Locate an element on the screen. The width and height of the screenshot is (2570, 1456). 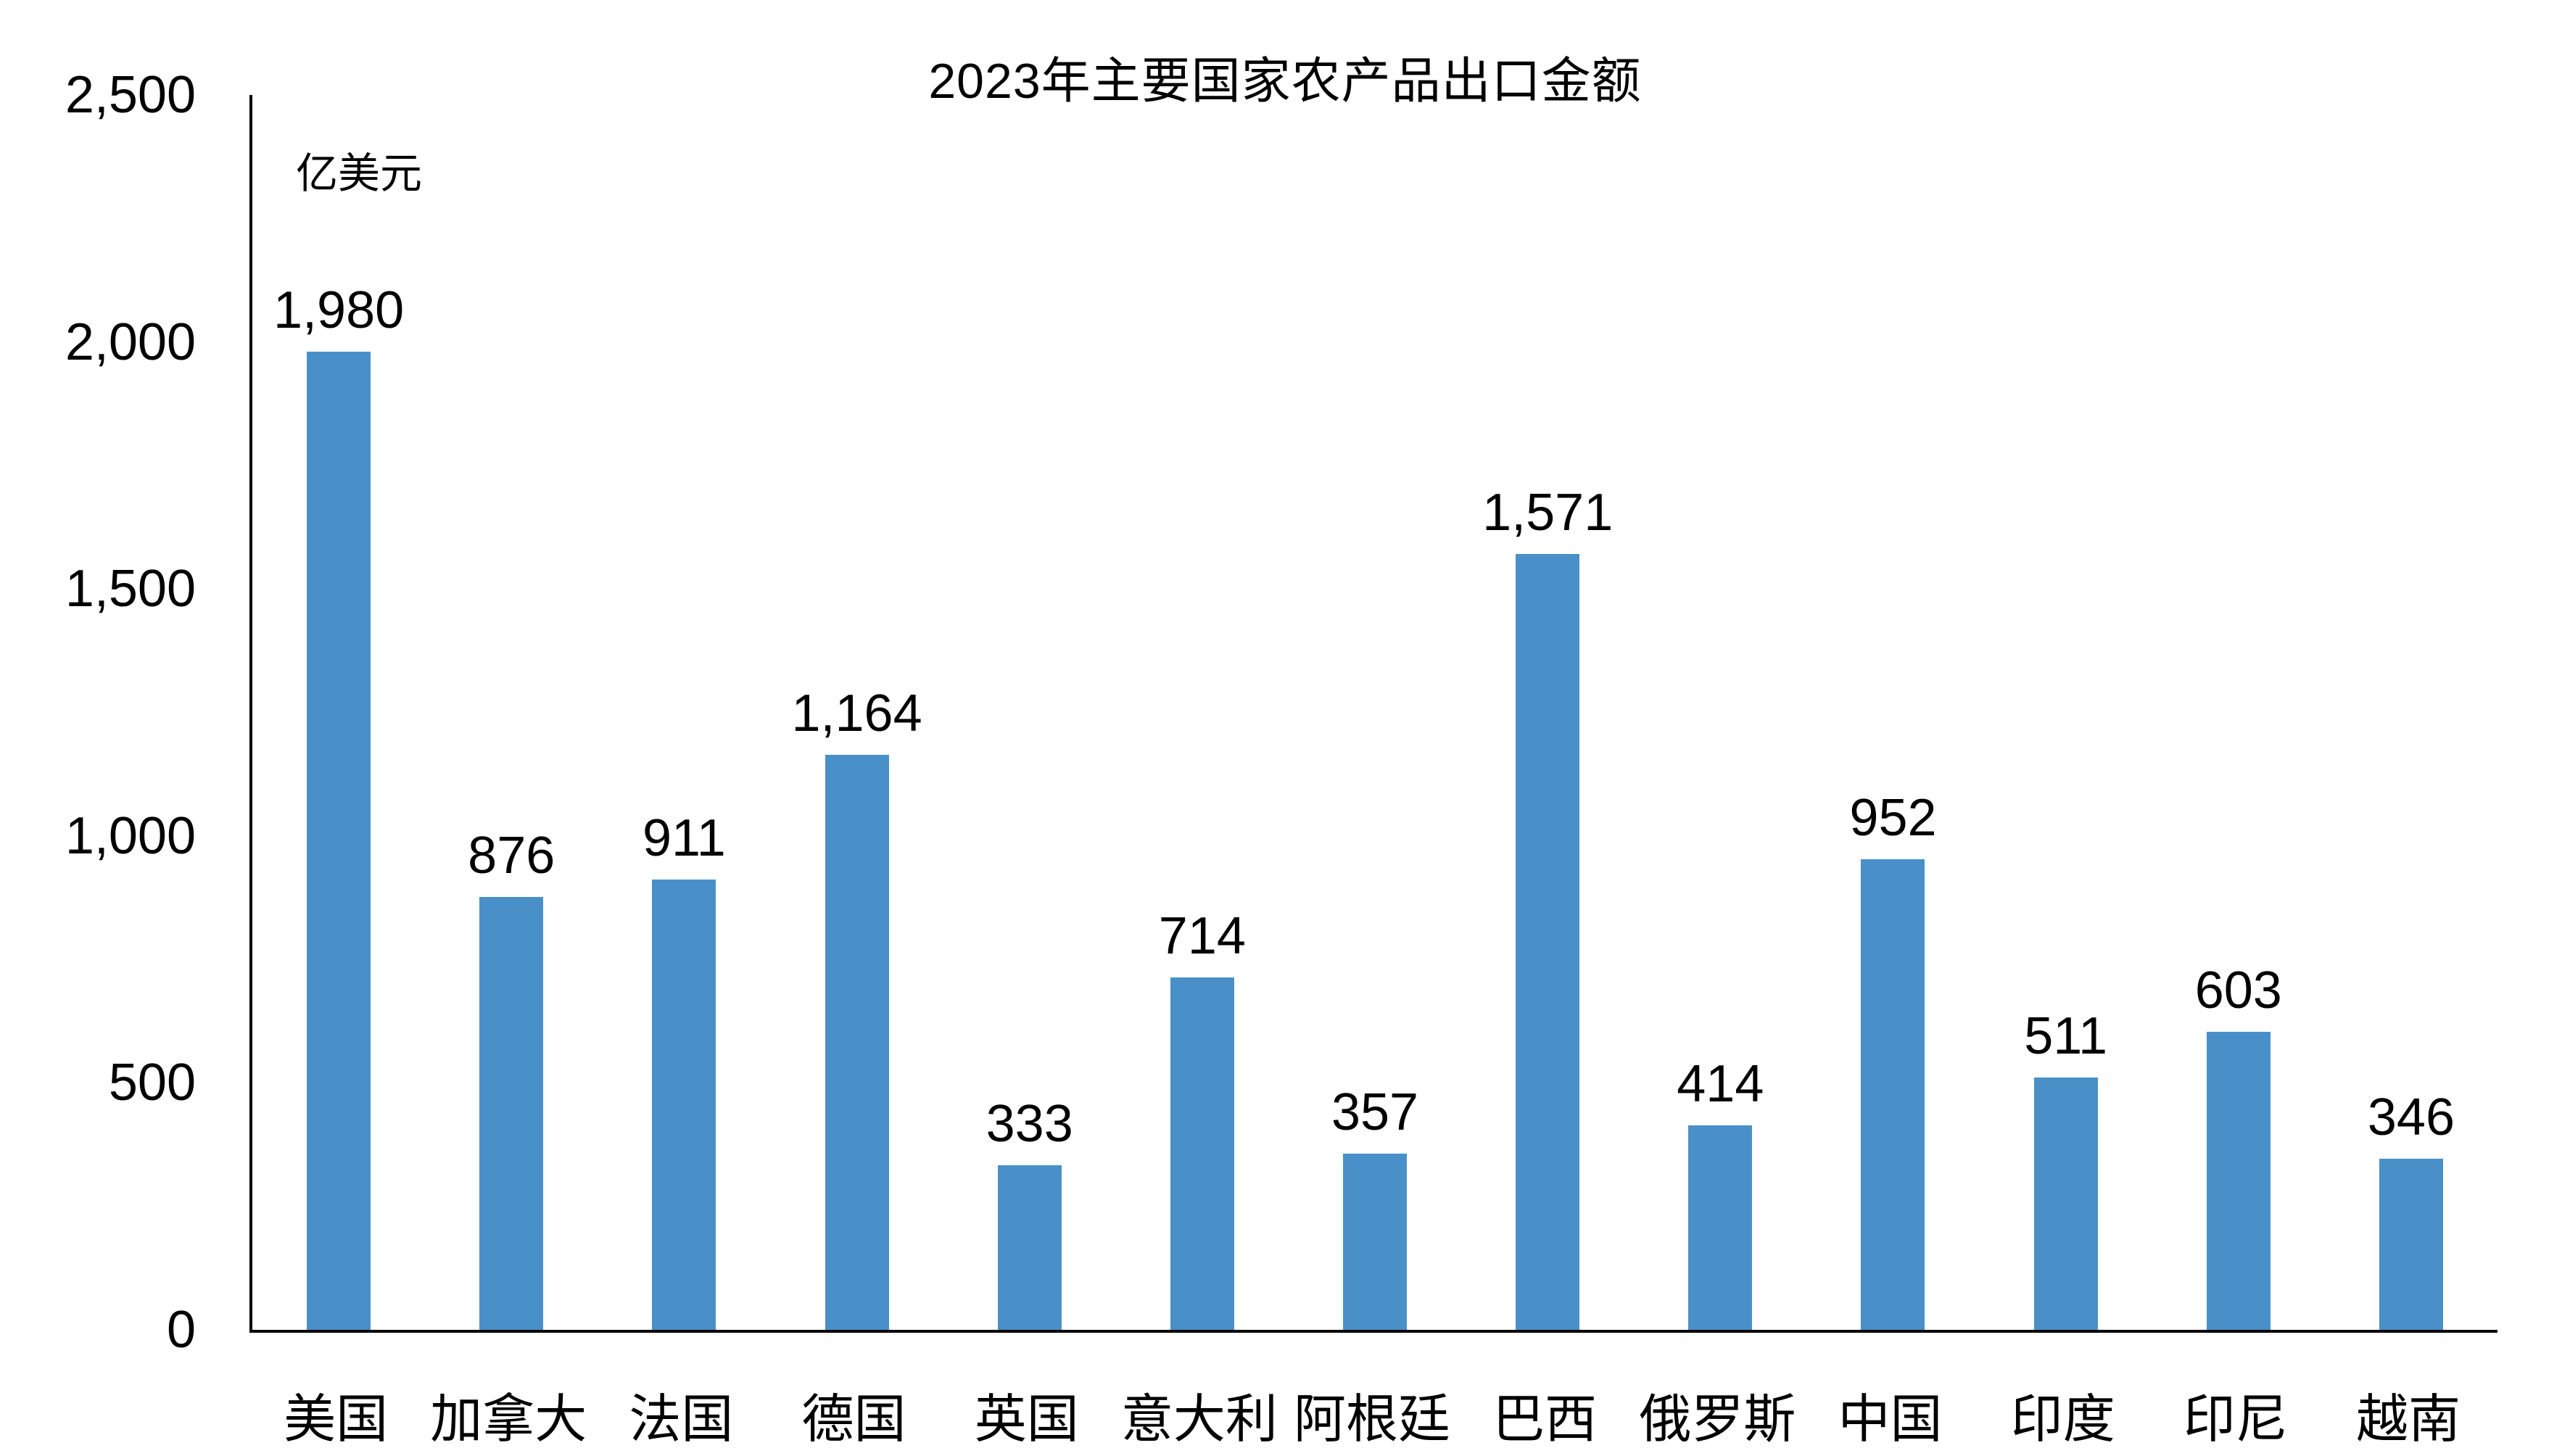
x-axis-category-labels: 美国 加拿大 法国 德国 英国 意大利 阿根廷 巴西 俄罗斯 中国 印度 印尼 越南 is located at coordinates (1372, 1414).